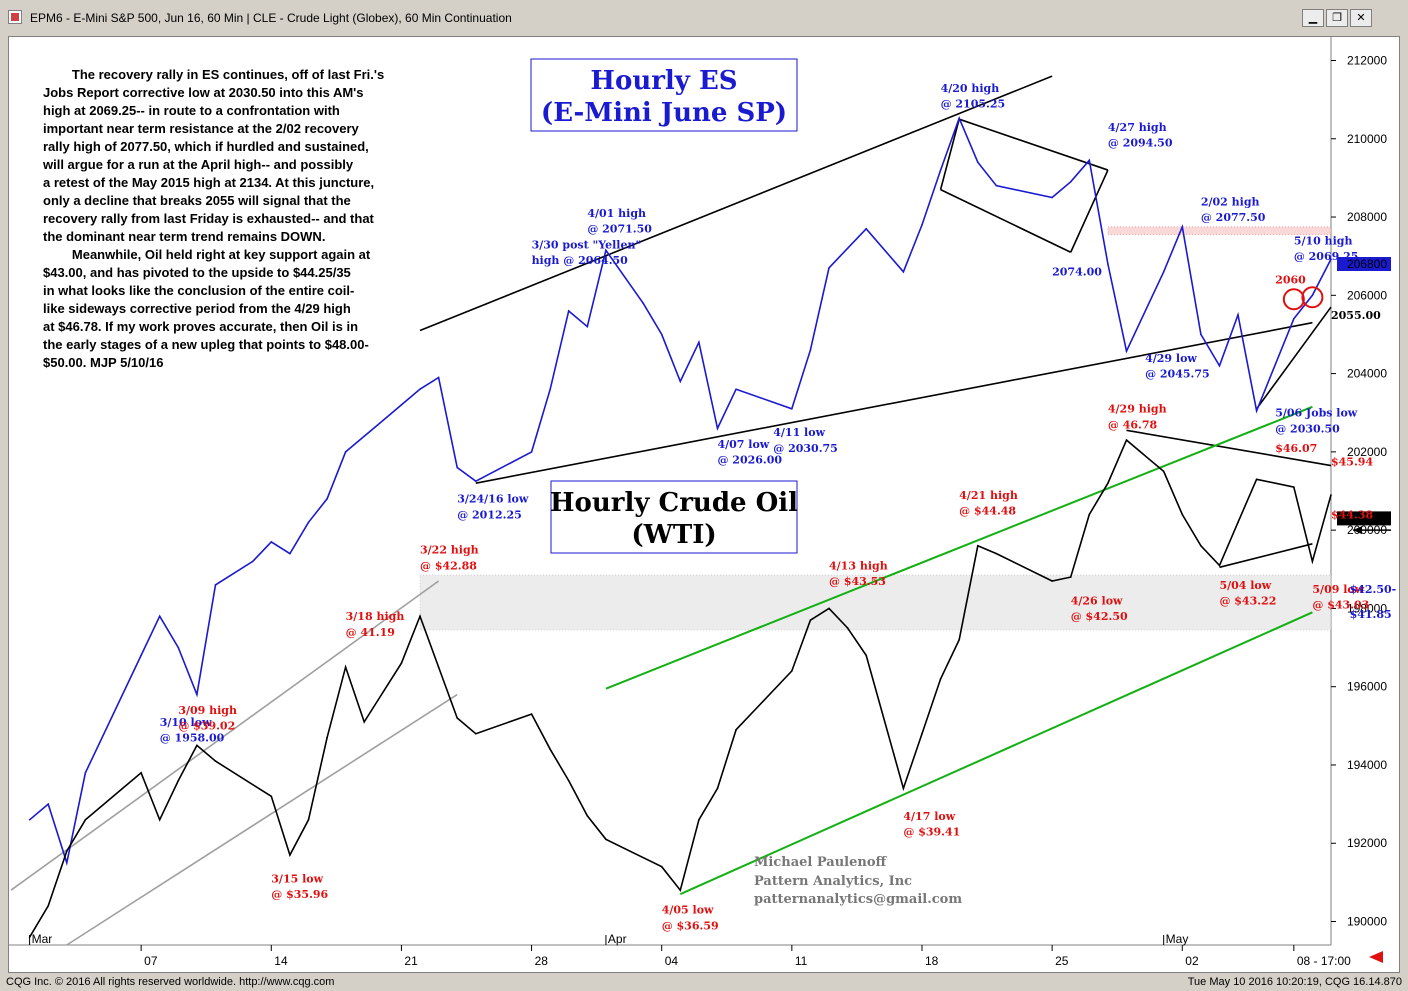  What do you see at coordinates (1357, 530) in the screenshot?
I see `oil-price-arrow-head` at bounding box center [1357, 530].